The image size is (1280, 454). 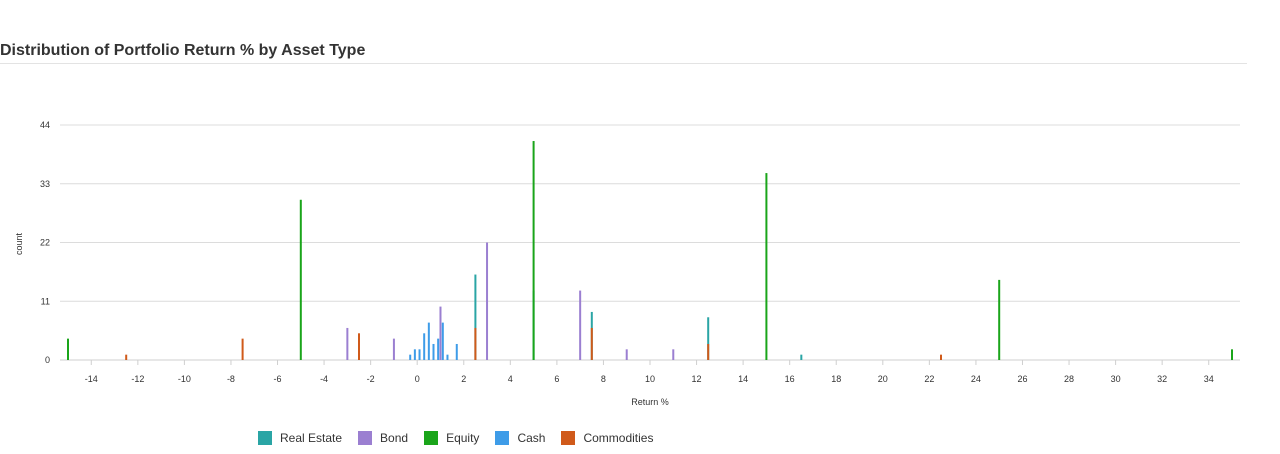 What do you see at coordinates (556, 379) in the screenshot?
I see `x-tick-label: 6` at bounding box center [556, 379].